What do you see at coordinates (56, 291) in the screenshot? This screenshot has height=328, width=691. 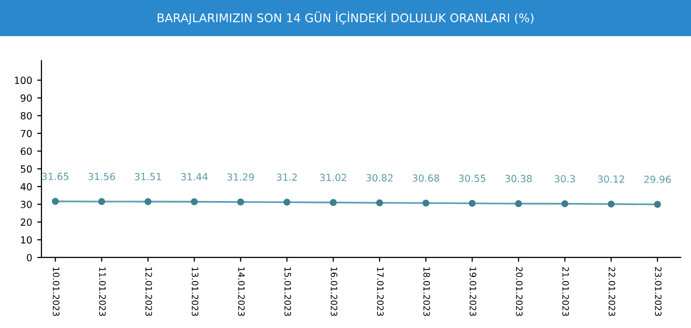 I see `x-tick-label: 10.01.2023` at bounding box center [56, 291].